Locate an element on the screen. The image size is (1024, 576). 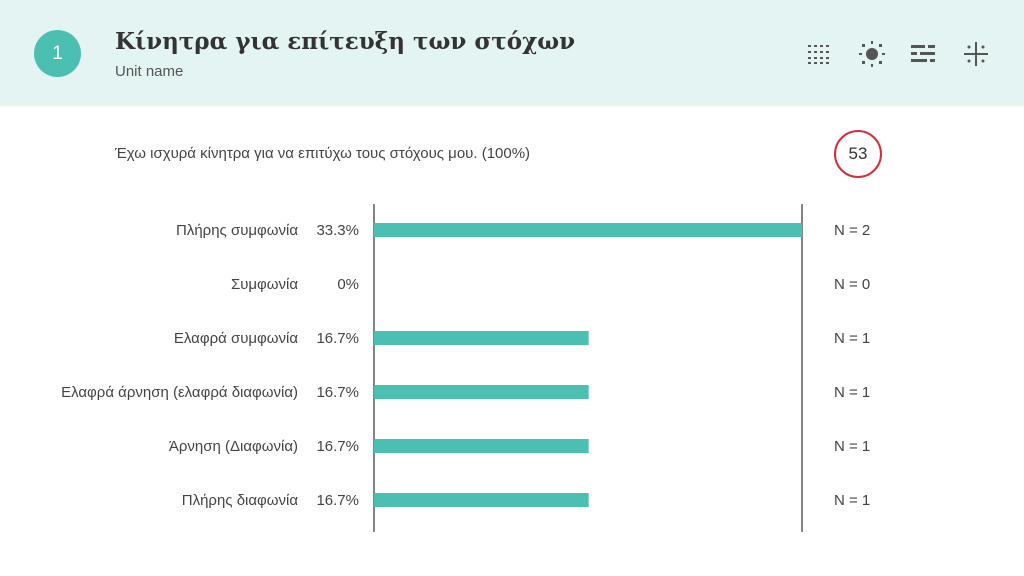
category-label: Πλήρης συμφωνία is located at coordinates (237, 230).